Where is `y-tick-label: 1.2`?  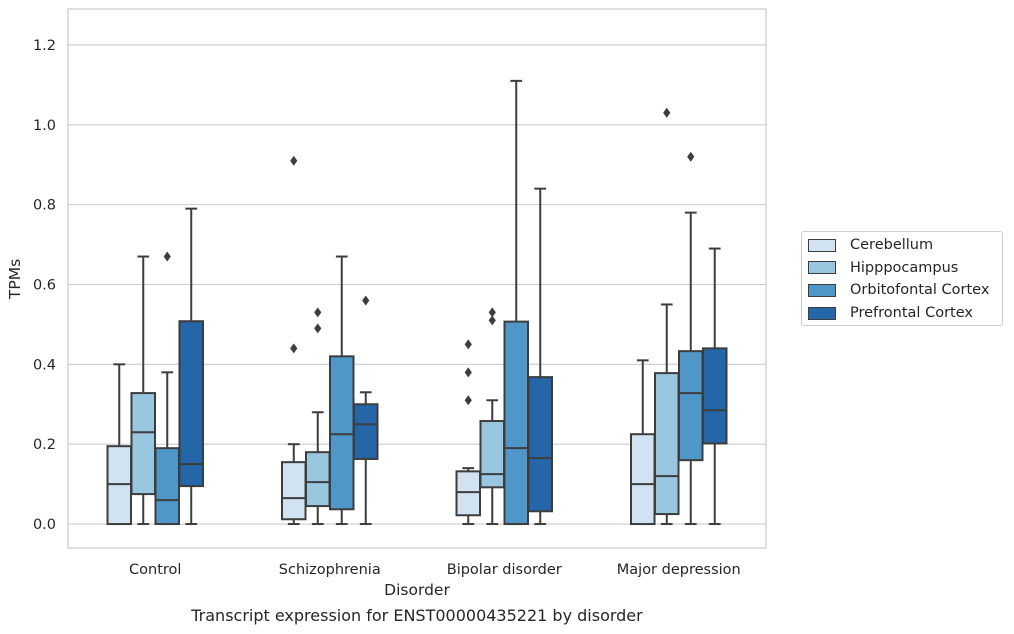
y-tick-label: 1.2 is located at coordinates (44, 46).